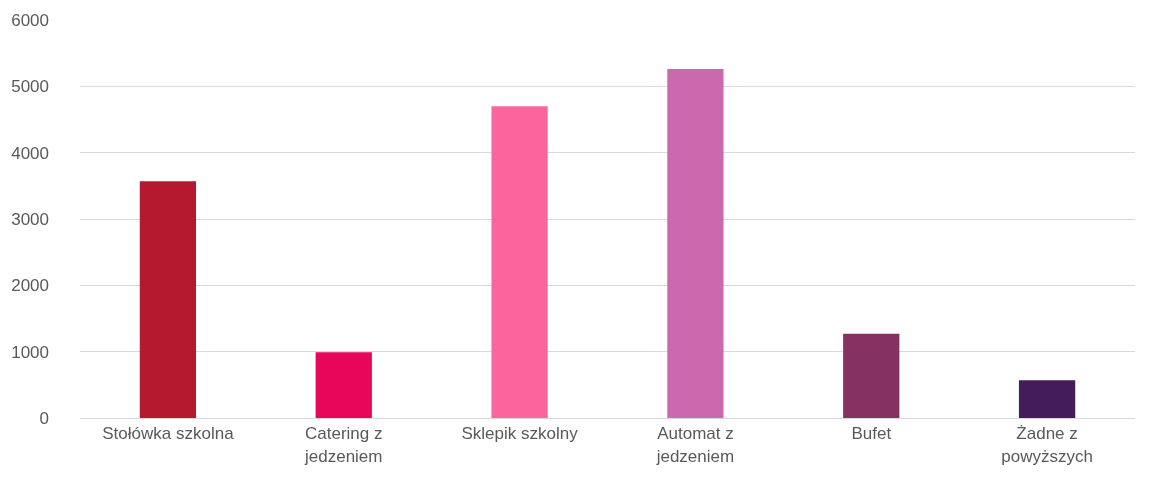  I want to click on y-tick-label: 0, so click(44, 418).